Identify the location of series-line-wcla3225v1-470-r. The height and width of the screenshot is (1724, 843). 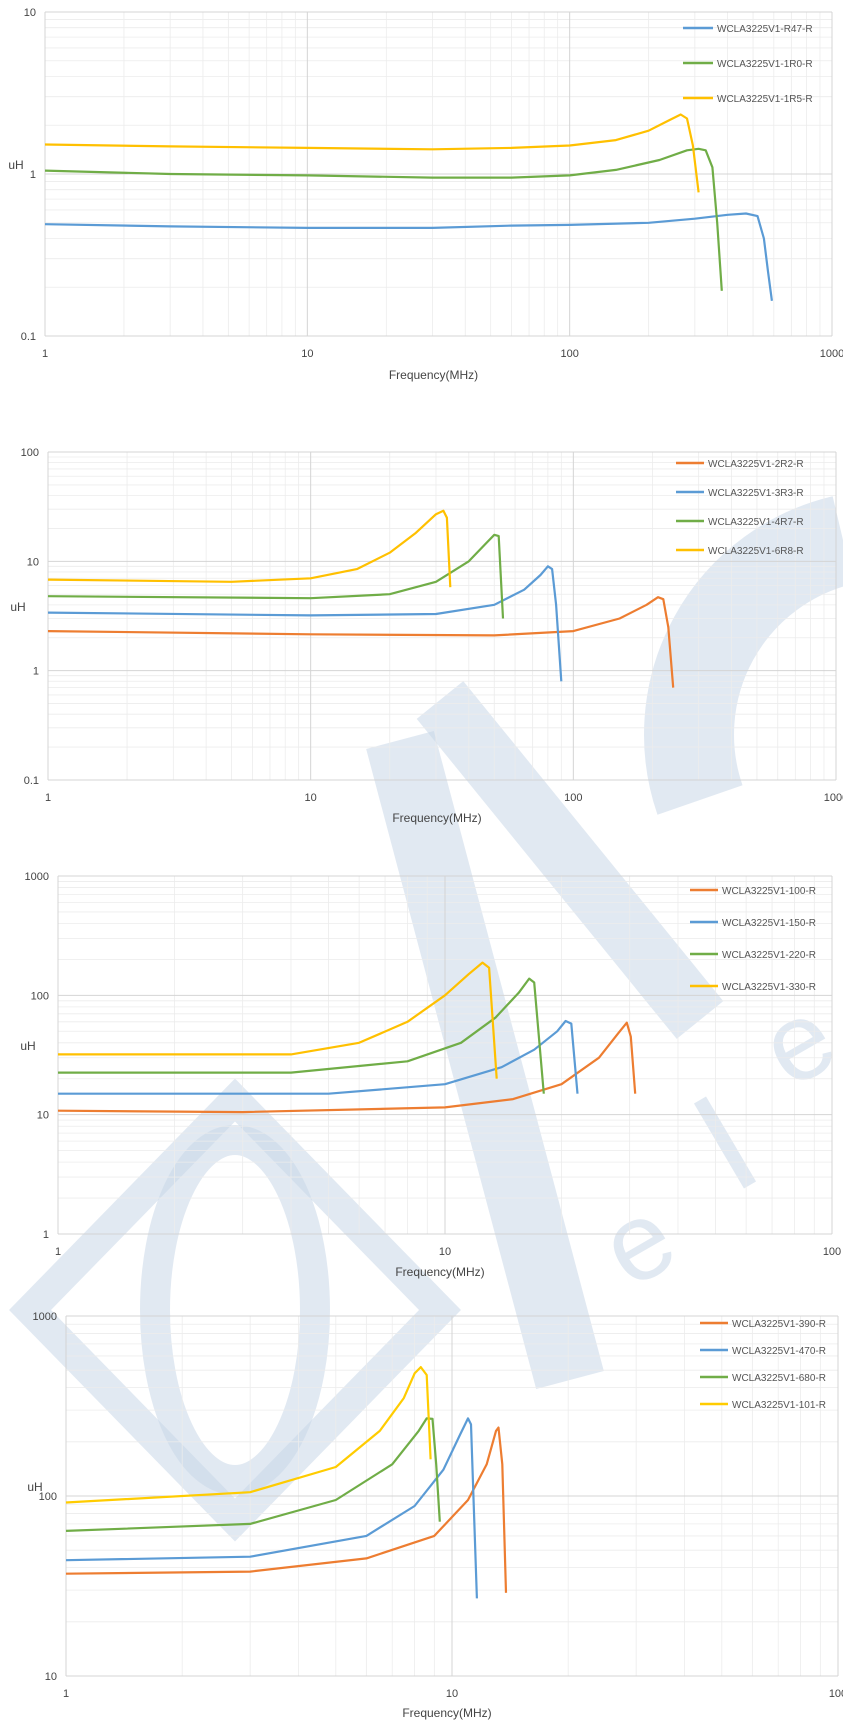
(271, 1508).